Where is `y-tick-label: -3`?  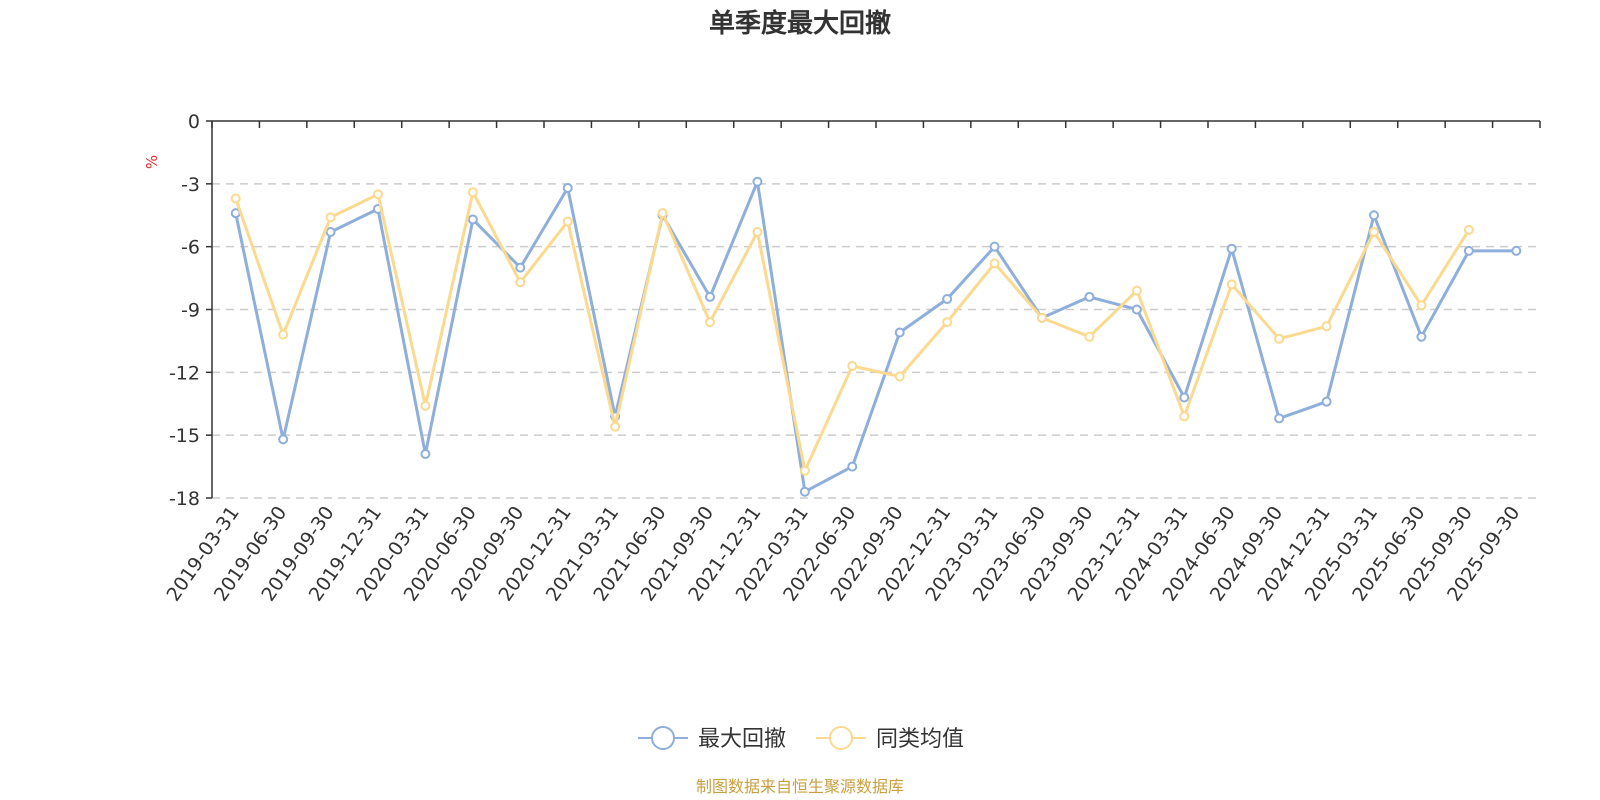 y-tick-label: -3 is located at coordinates (190, 185).